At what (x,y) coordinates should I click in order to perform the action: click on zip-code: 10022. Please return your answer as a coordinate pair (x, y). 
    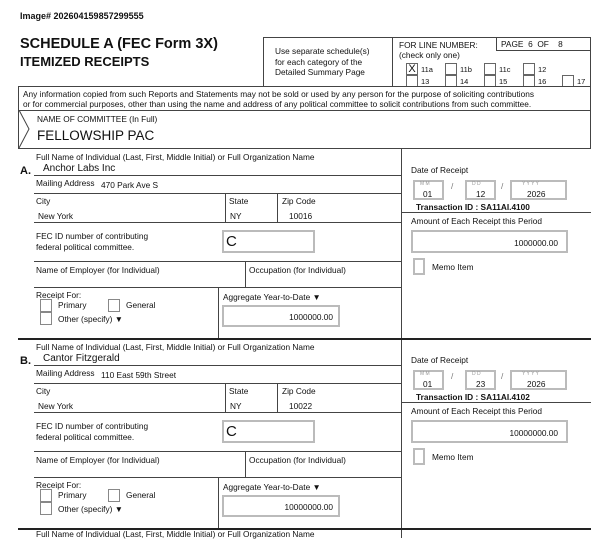
    Looking at the image, I should click on (301, 406).